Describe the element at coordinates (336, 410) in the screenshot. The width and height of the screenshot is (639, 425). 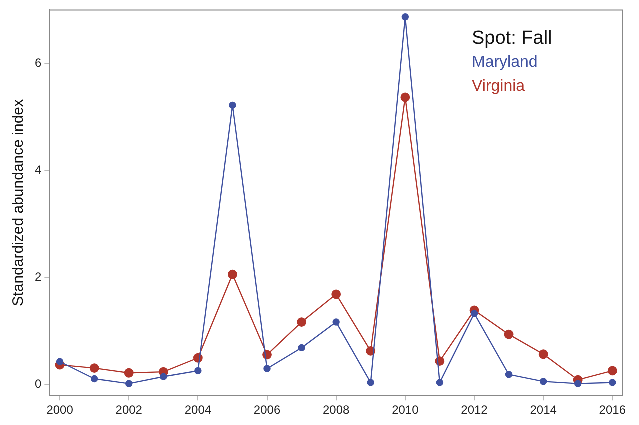
I see `x-tick-label: 2008` at that location.